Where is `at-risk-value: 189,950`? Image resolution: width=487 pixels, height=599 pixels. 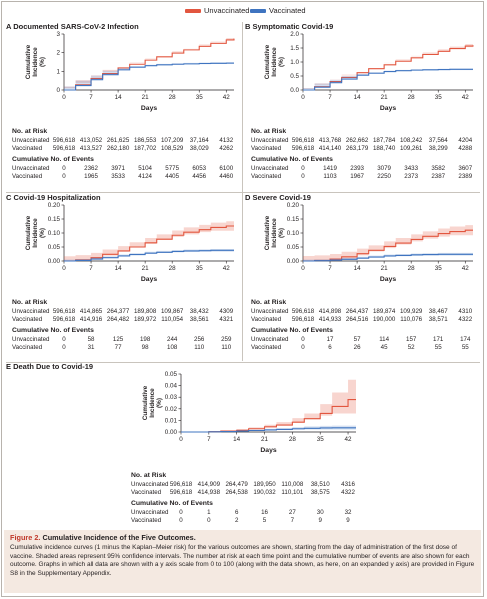
at-risk-value: 189,950 is located at coordinates (264, 484).